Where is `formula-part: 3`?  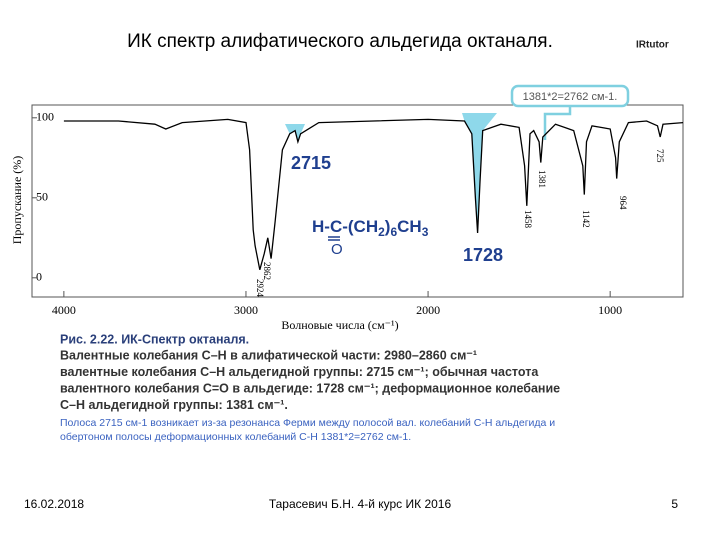 formula-part: 3 is located at coordinates (425, 232).